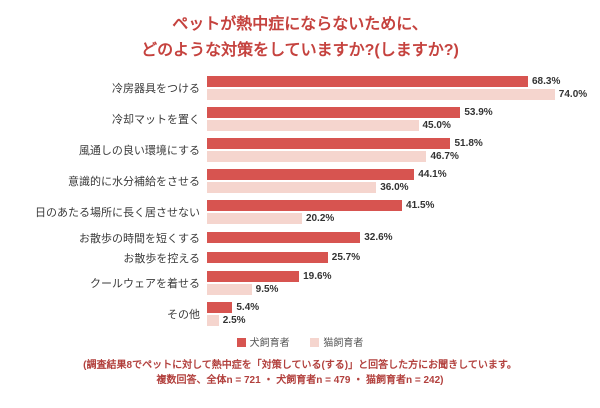 This screenshot has height=408, width=600. Describe the element at coordinates (234, 321) in the screenshot. I see `value-label: 2.5%` at that location.